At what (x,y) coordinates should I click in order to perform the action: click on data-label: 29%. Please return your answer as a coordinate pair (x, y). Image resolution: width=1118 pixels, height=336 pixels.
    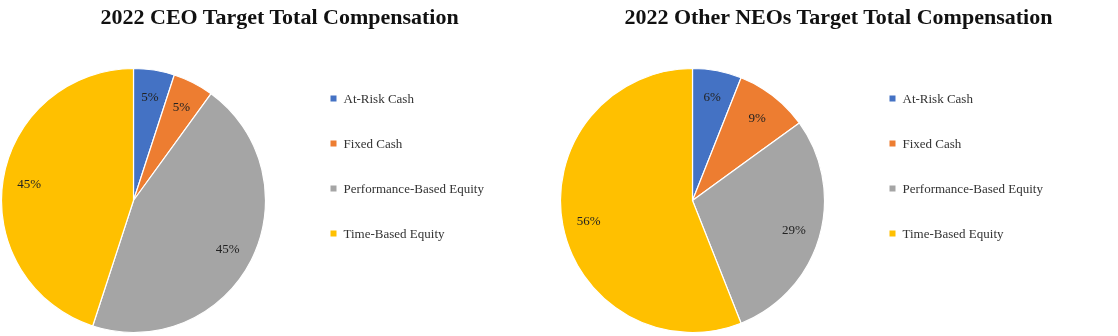
    Looking at the image, I should click on (793, 230).